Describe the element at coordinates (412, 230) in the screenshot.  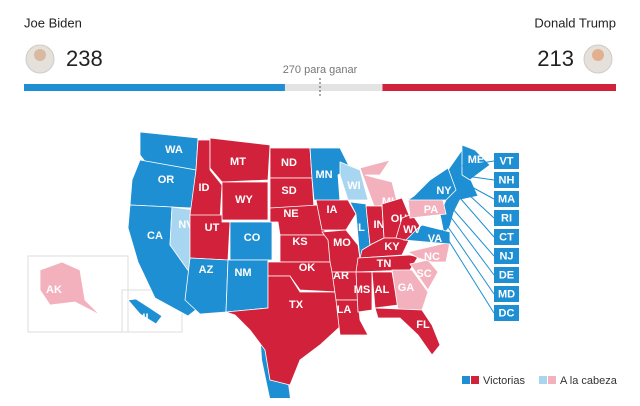
I see `state-label: WV` at that location.